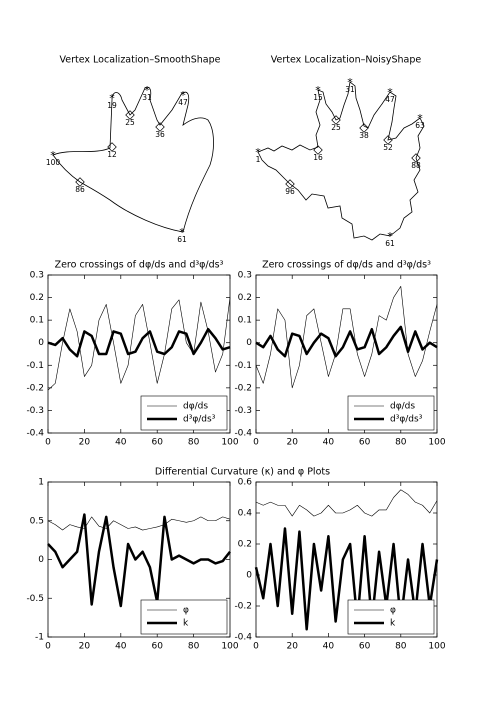  Describe the element at coordinates (346, 60) in the screenshot. I see `diagram-title: Vertex Localization–NoisyShape` at that location.